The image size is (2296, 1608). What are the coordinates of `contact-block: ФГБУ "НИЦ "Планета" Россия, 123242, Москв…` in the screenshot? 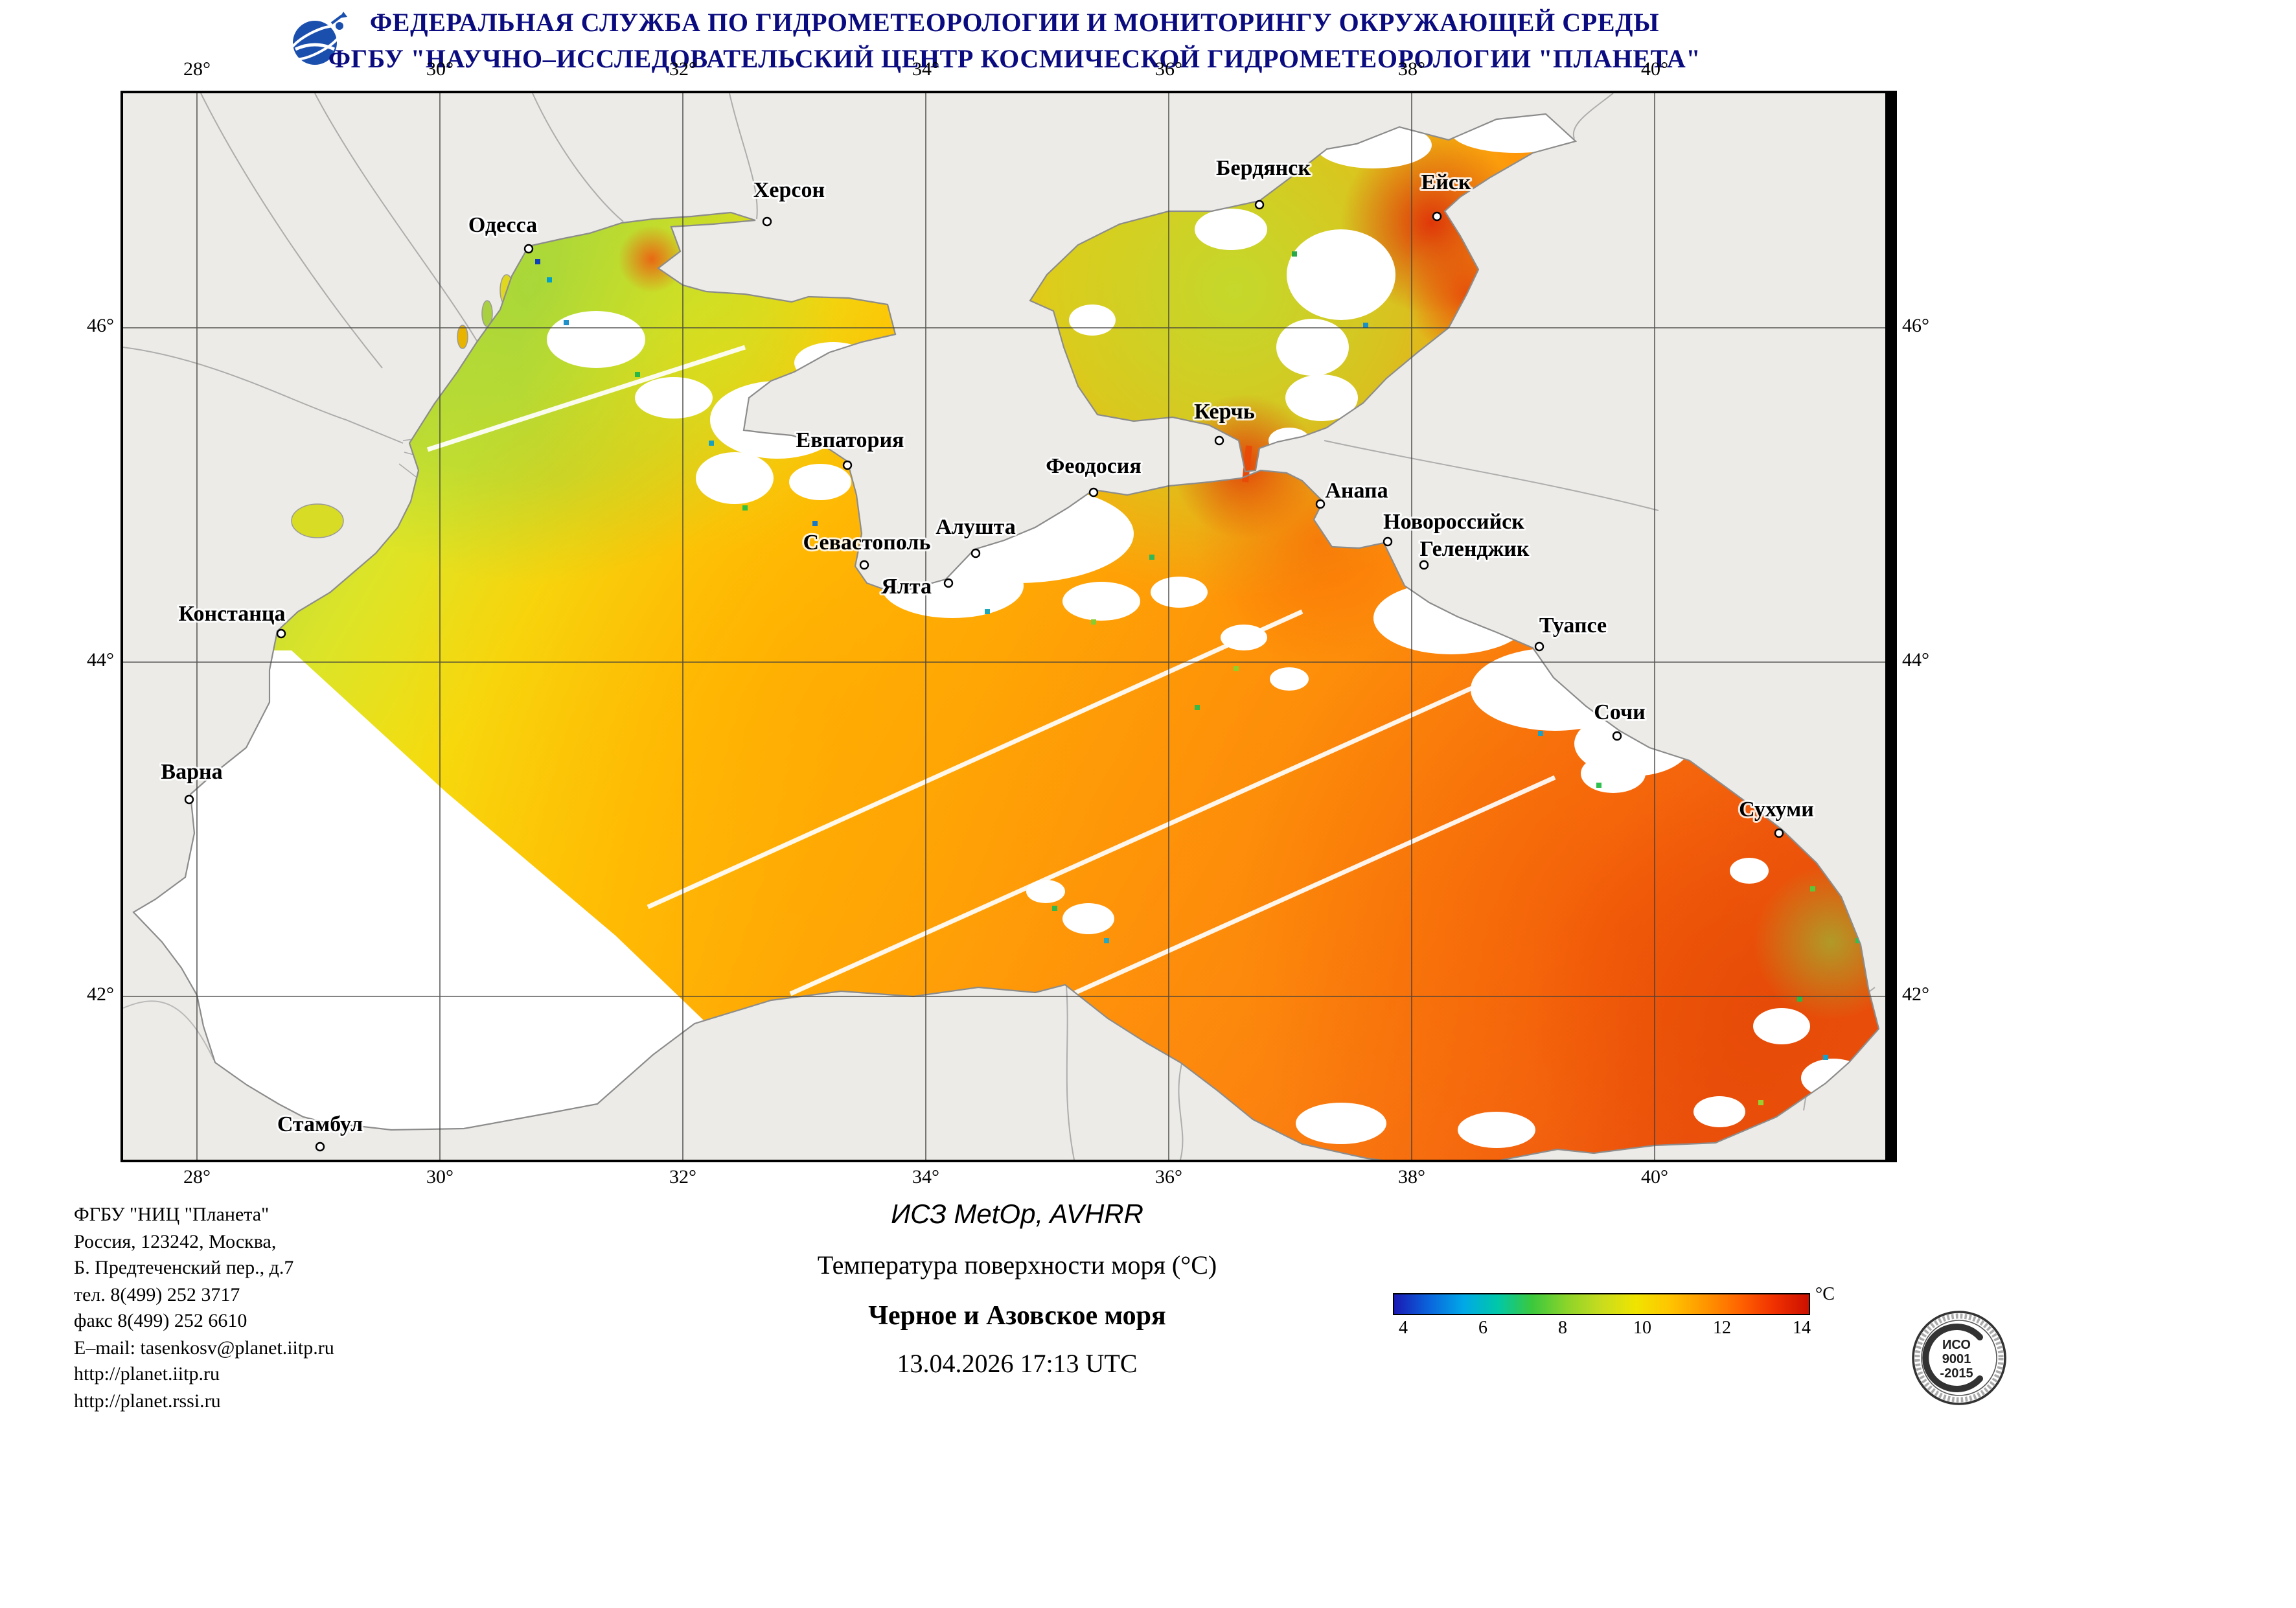 It's located at (204, 1309).